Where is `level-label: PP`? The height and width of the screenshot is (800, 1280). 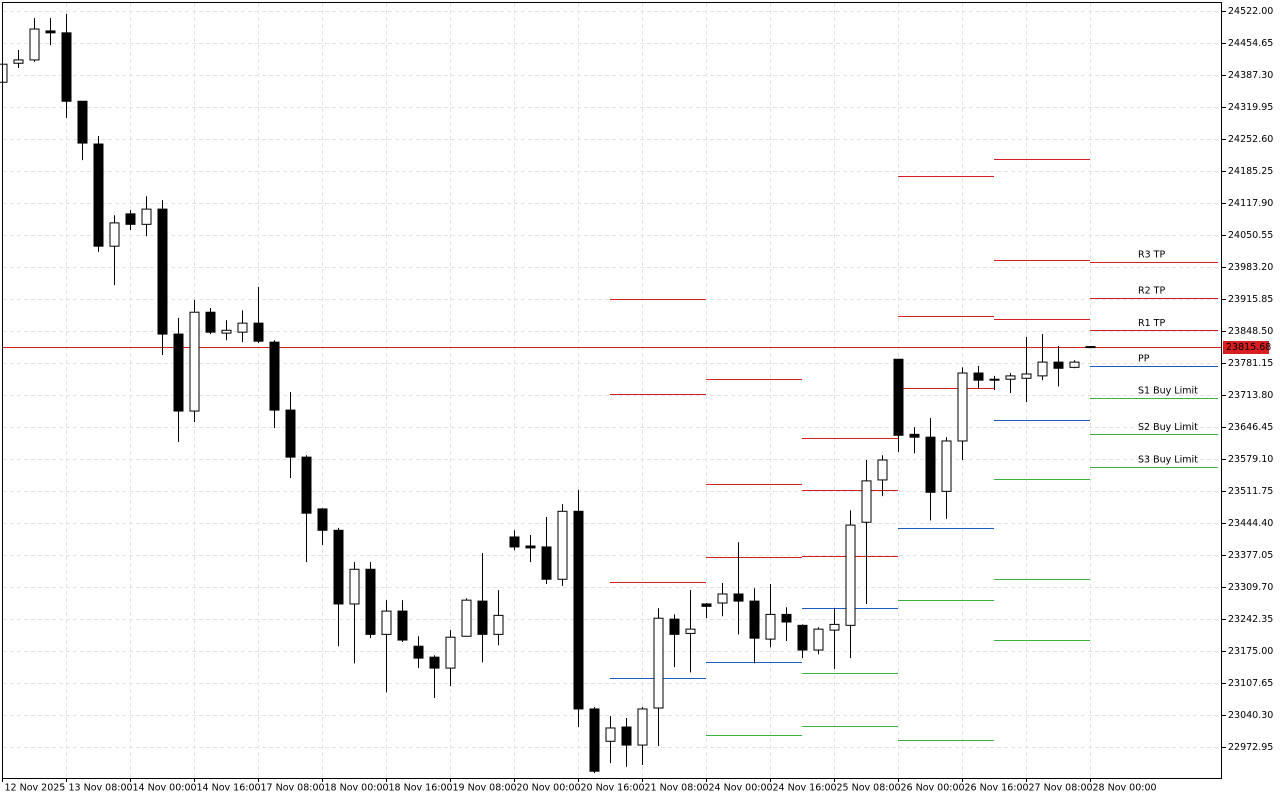
level-label: PP is located at coordinates (1144, 358).